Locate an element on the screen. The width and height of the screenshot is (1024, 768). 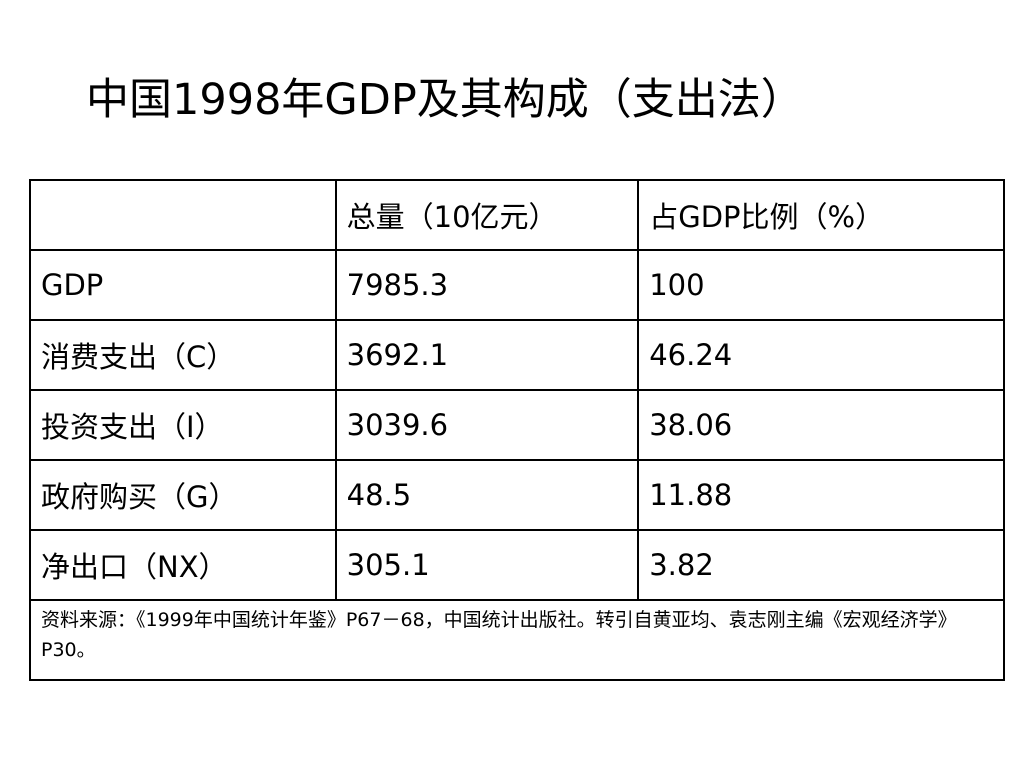
row-share-value: 38.06 is located at coordinates (821, 425).